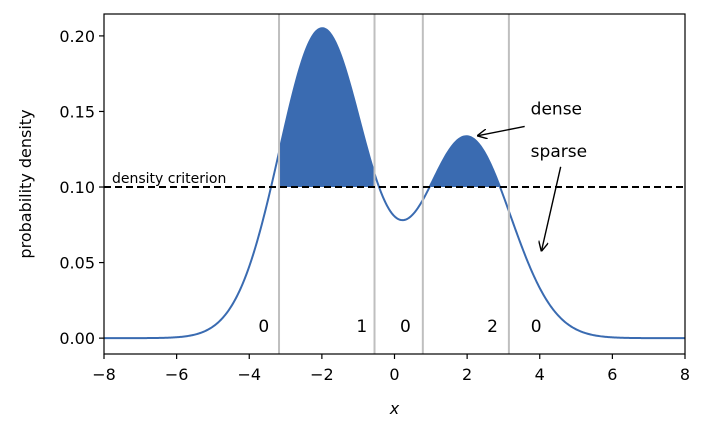  I want to click on density-criterion-label: density criterion, so click(169, 179).